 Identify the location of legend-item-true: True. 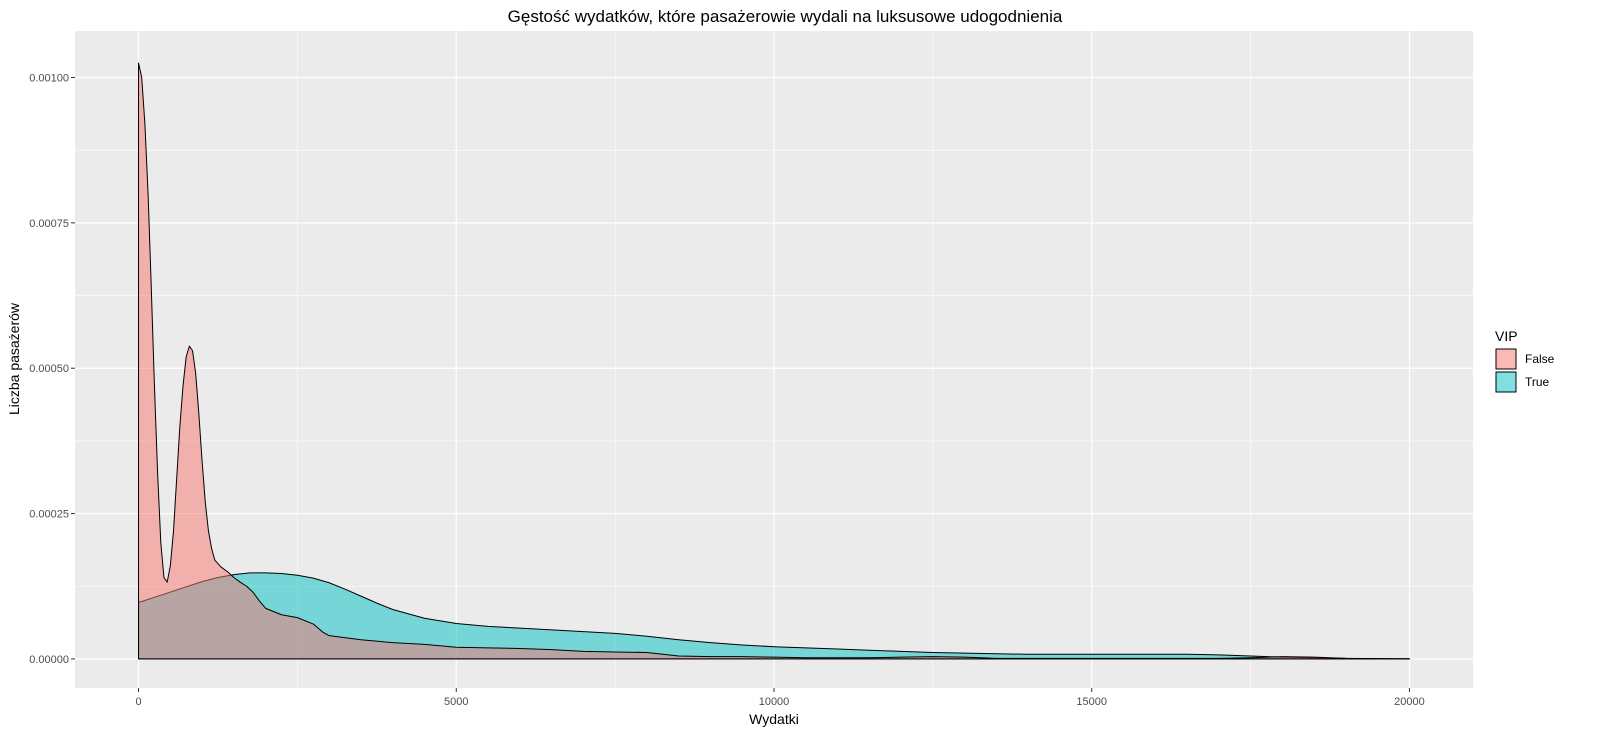
(1522, 382).